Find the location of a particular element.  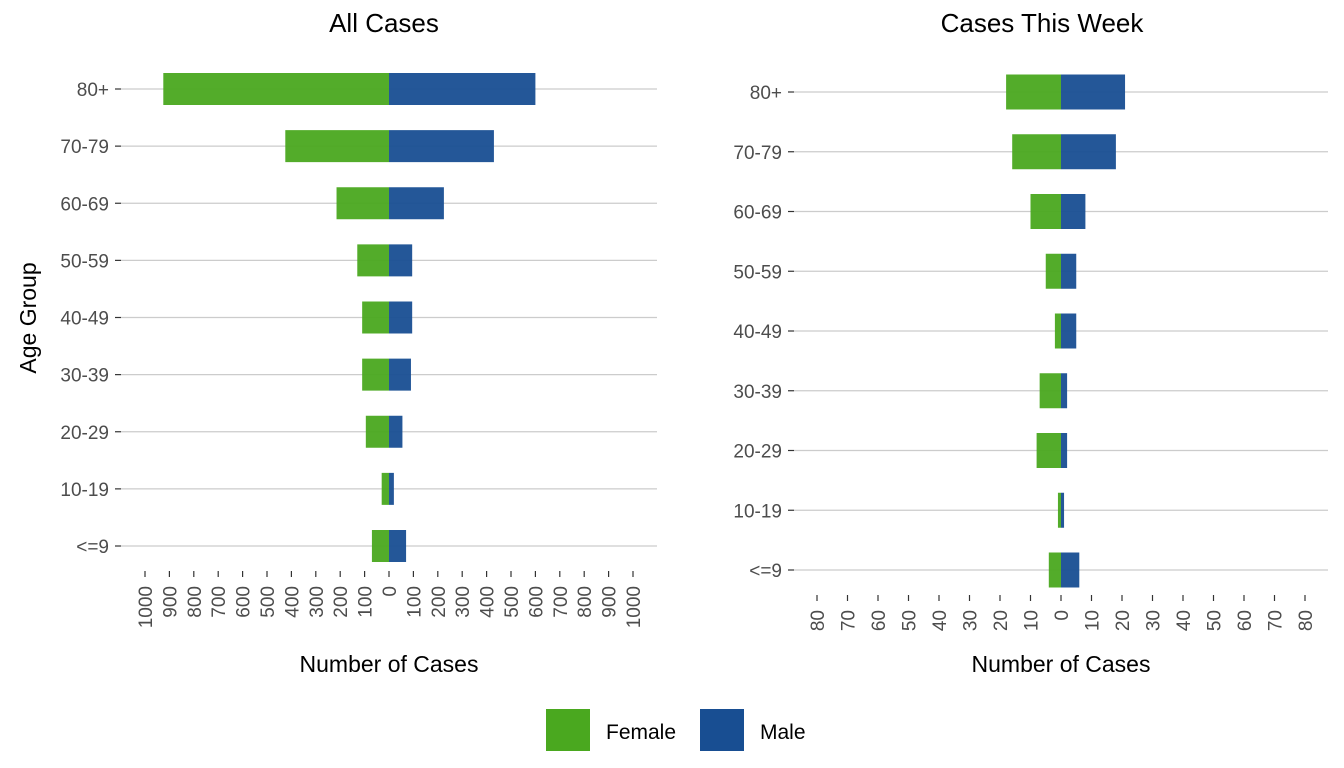

left-y-tick-label: 20-29 is located at coordinates (84, 433).